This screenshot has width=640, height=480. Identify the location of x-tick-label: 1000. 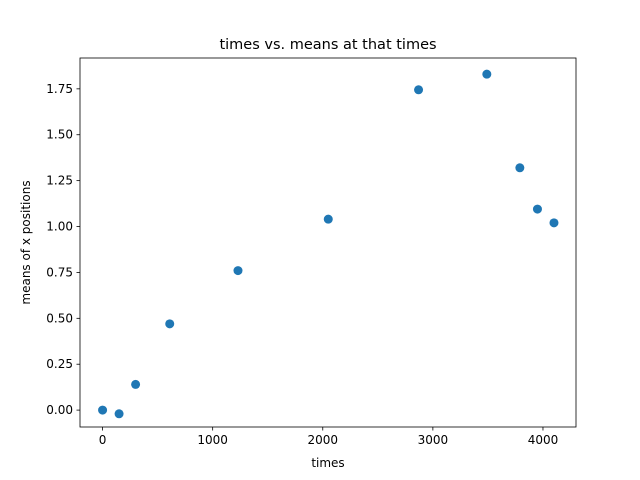
(212, 440).